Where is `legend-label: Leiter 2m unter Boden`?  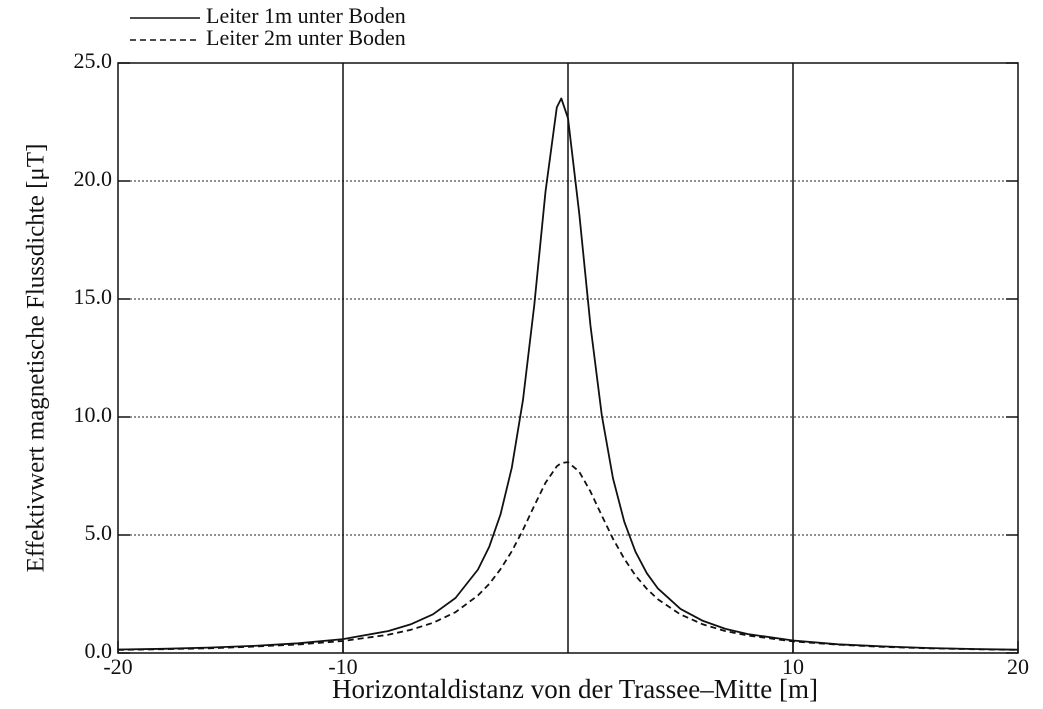 legend-label: Leiter 2m unter Boden is located at coordinates (306, 37).